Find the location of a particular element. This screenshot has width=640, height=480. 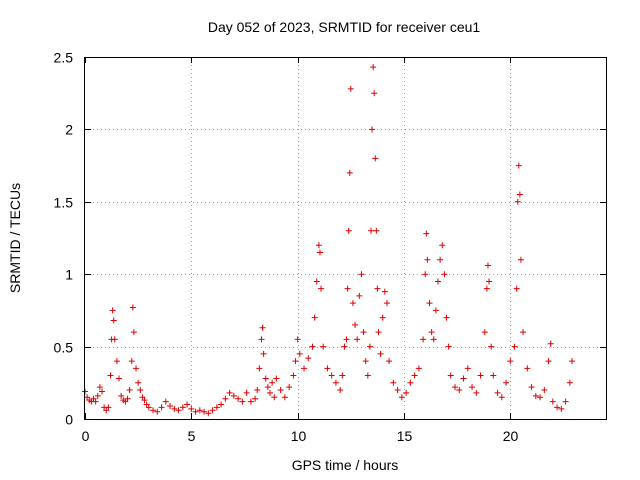

y-tick-label: 2 is located at coordinates (69, 130).